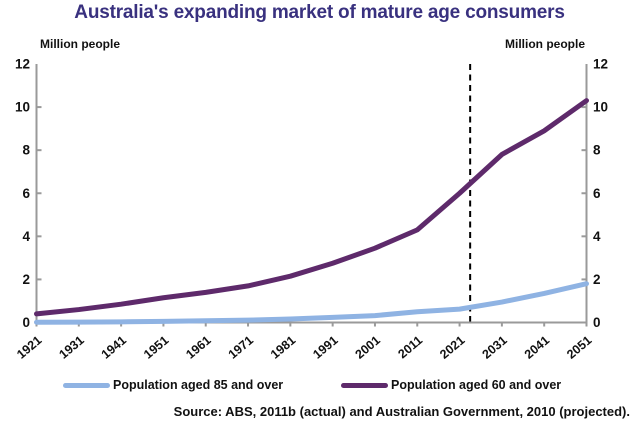 This screenshot has height=437, width=639. I want to click on y-tick-label-left: 8, so click(26, 150).